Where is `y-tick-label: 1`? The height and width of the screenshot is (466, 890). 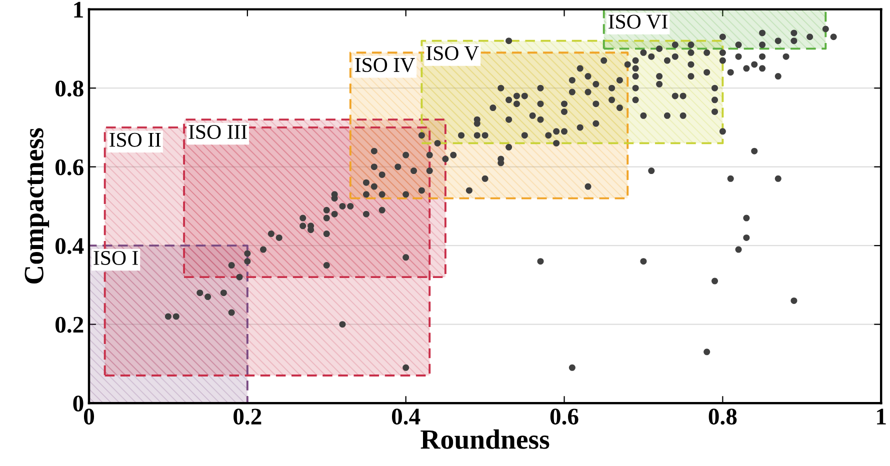 y-tick-label: 1 is located at coordinates (78, 10).